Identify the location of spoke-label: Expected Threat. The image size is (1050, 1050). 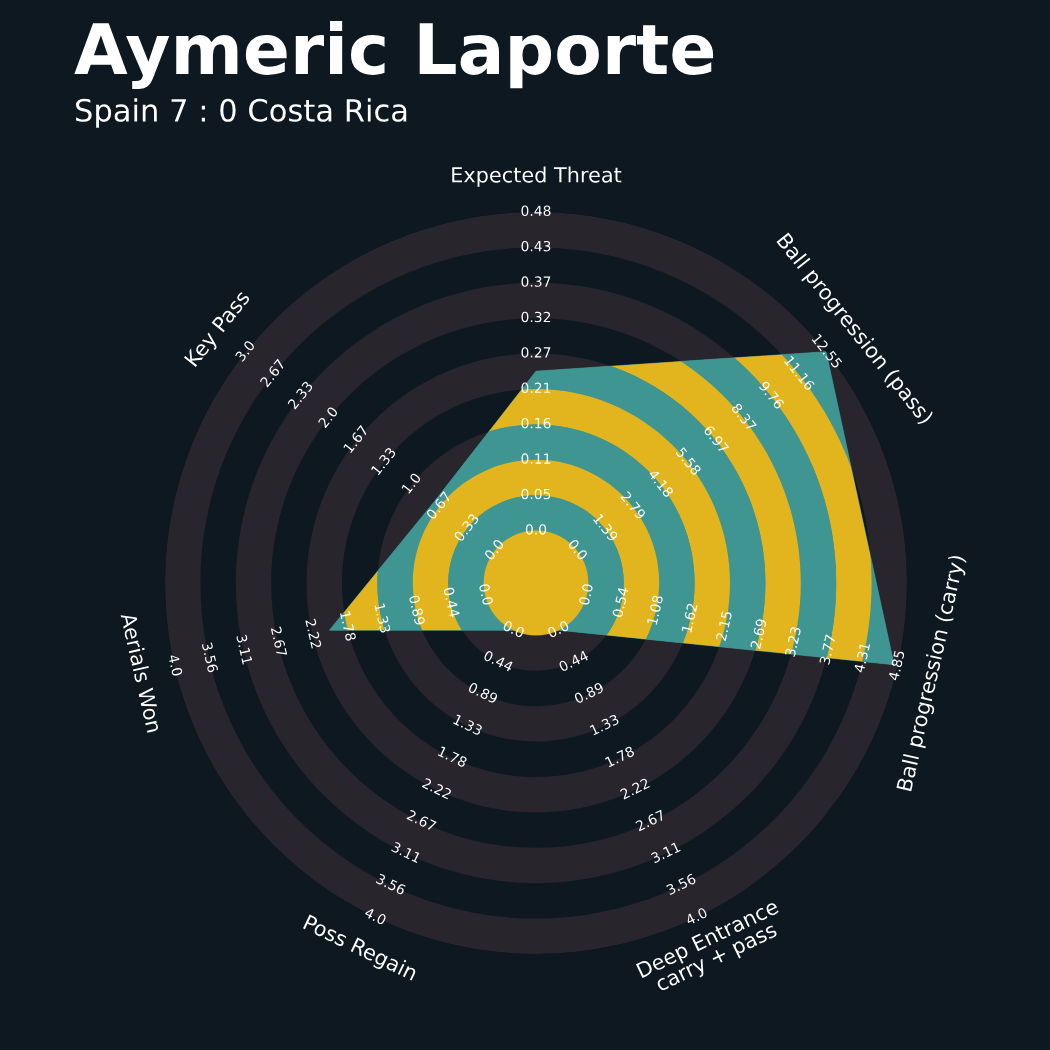
(537, 176).